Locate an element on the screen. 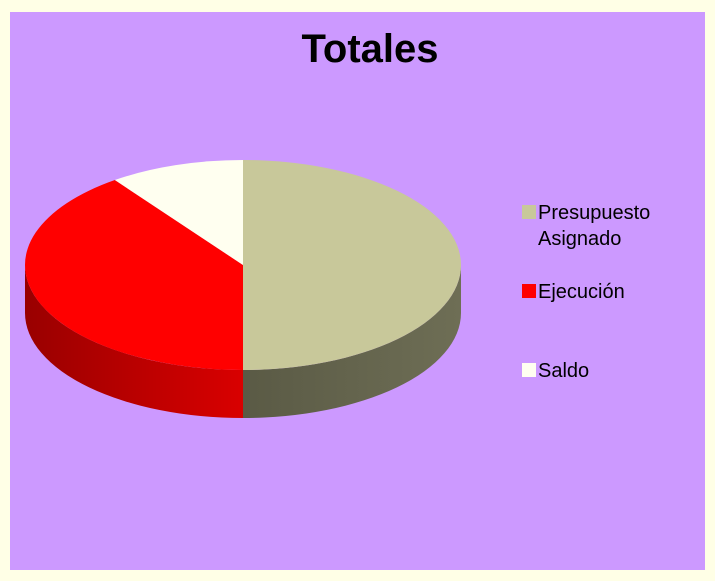 This screenshot has width=715, height=581. legend-label: Presupuesto Asignado is located at coordinates (594, 226).